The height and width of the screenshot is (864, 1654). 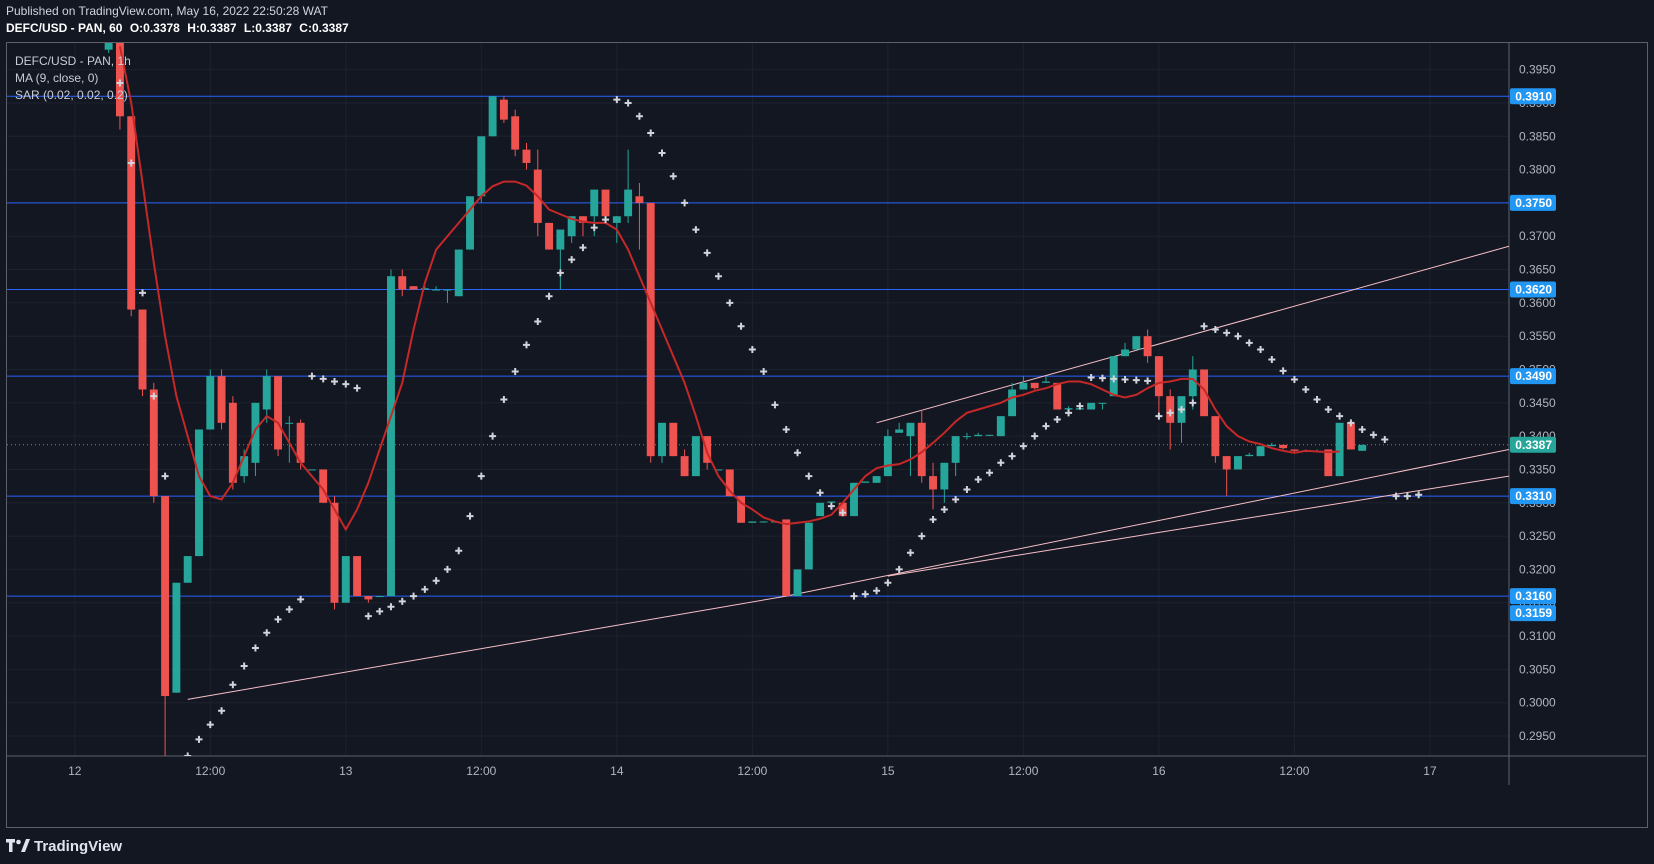 What do you see at coordinates (1537, 703) in the screenshot?
I see `price-tick-label: 0.3000` at bounding box center [1537, 703].